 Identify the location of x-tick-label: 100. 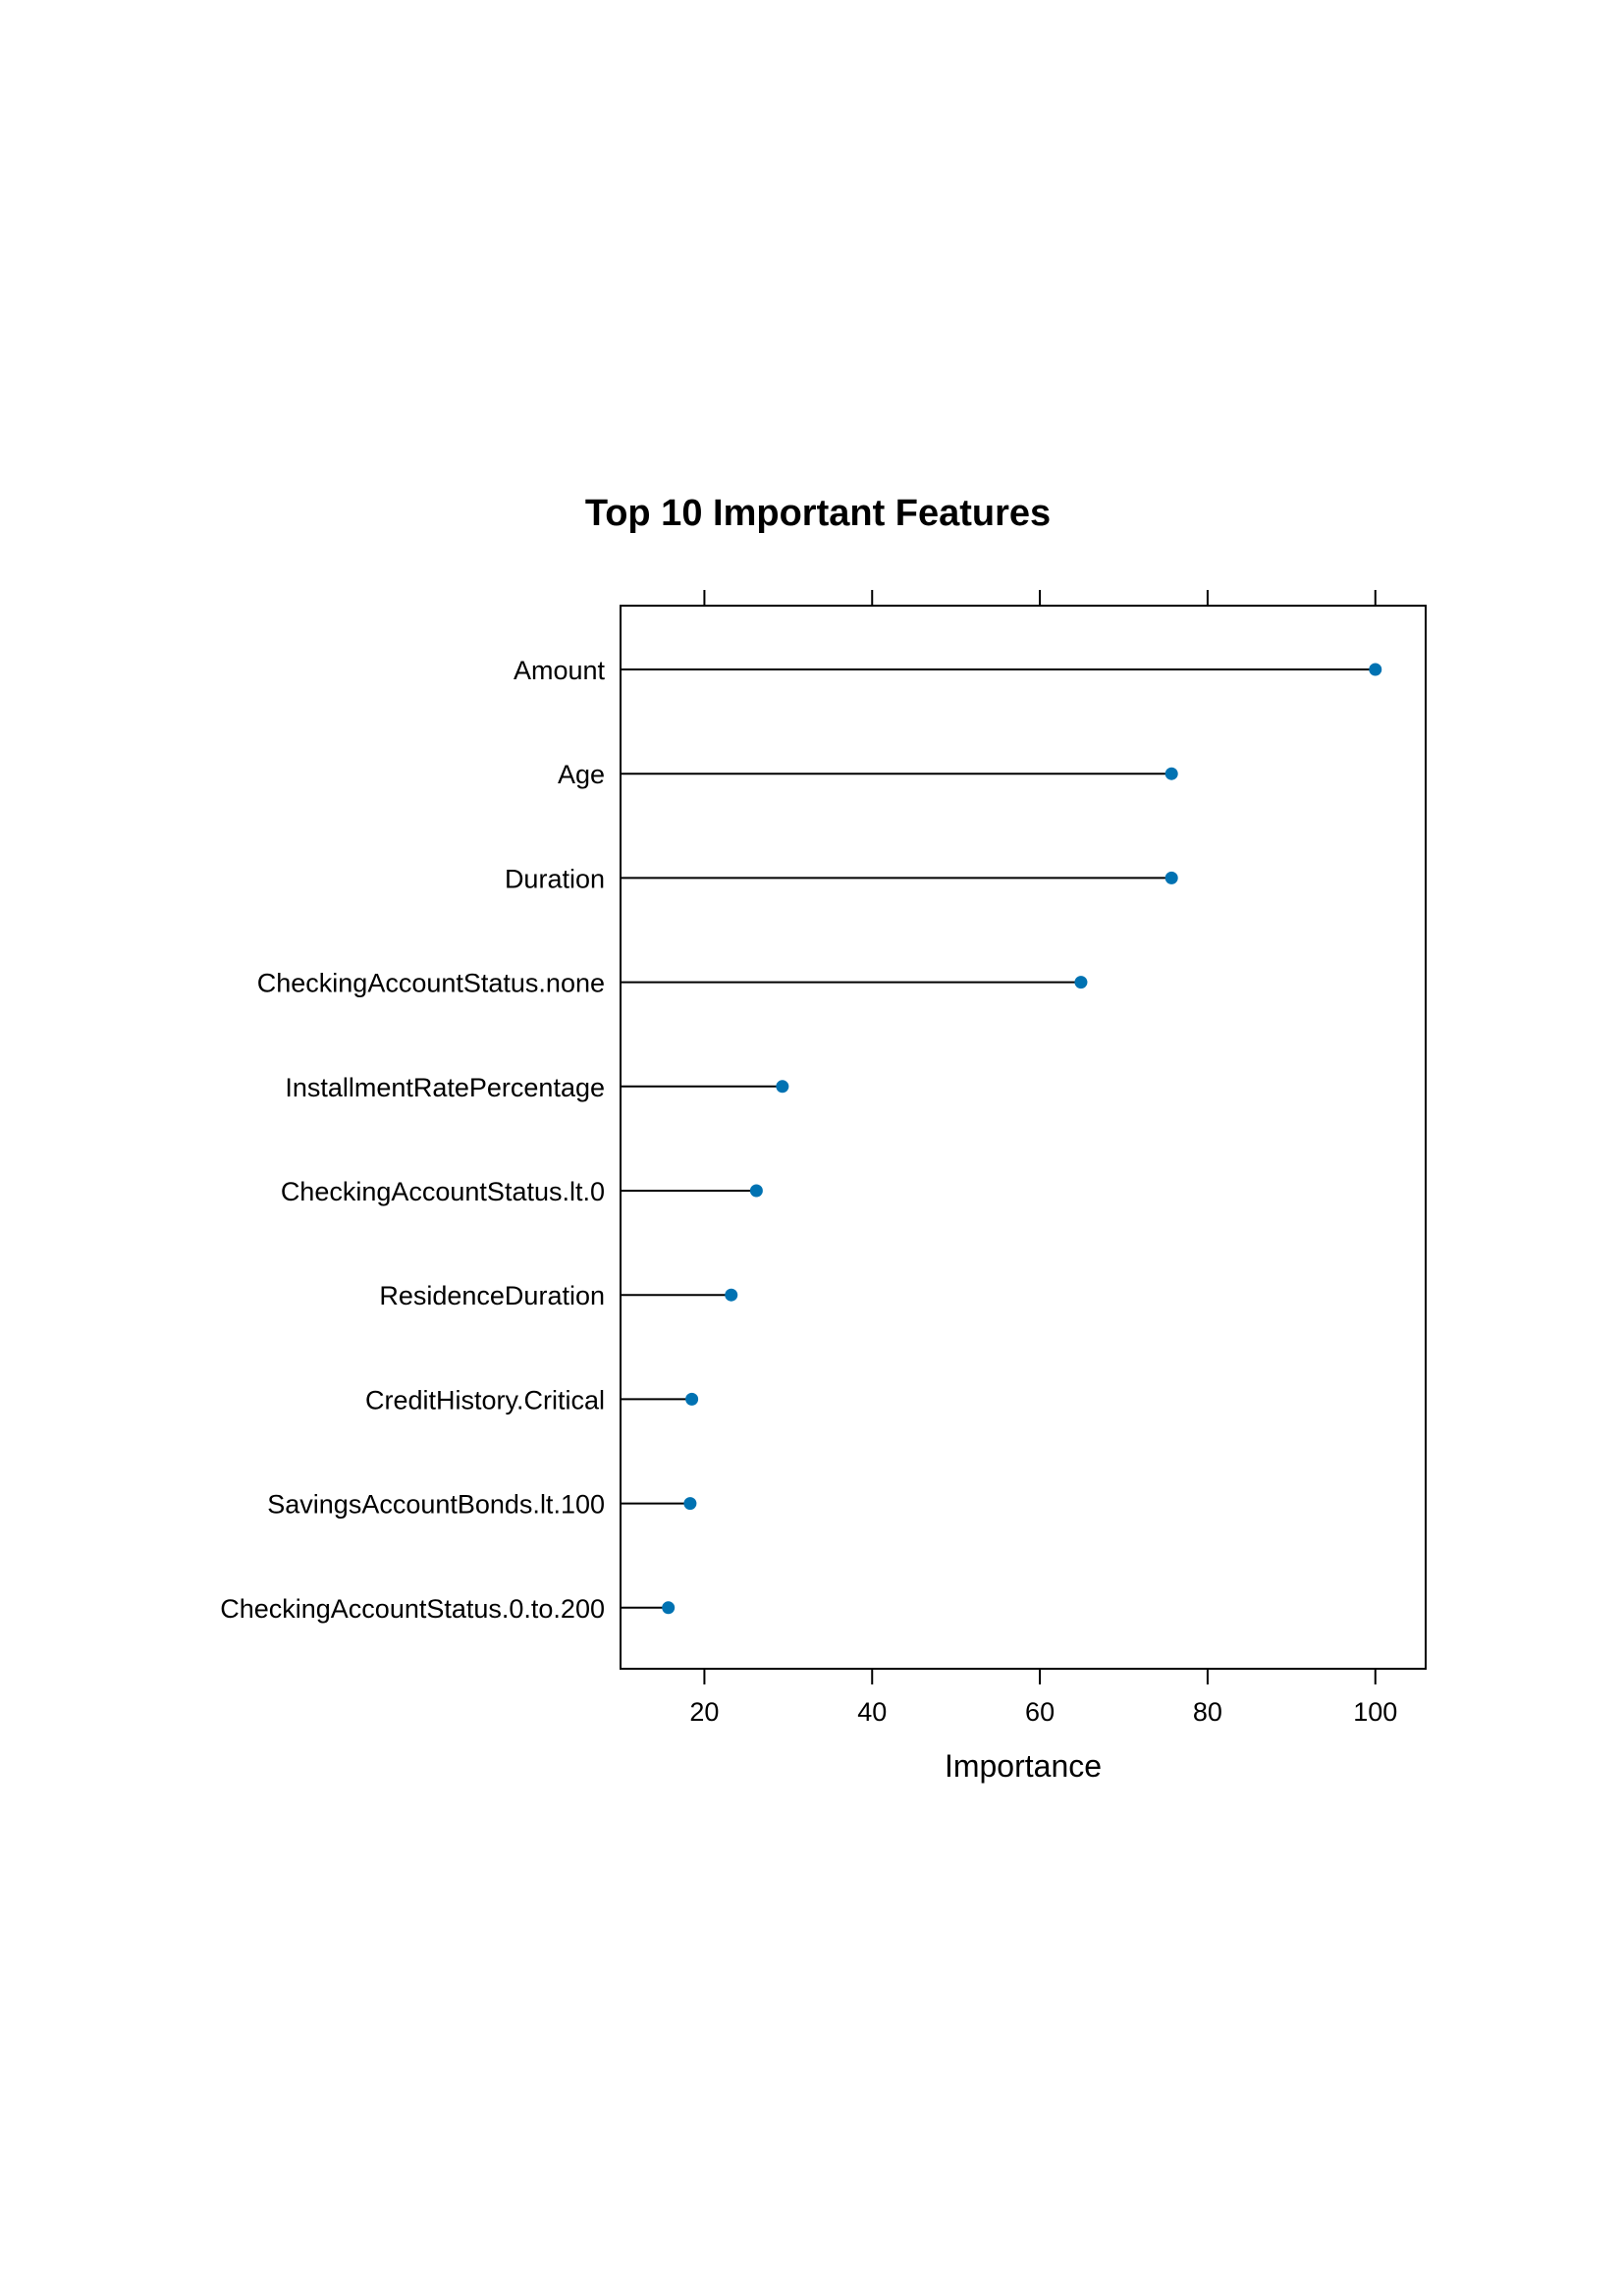
(1375, 1712).